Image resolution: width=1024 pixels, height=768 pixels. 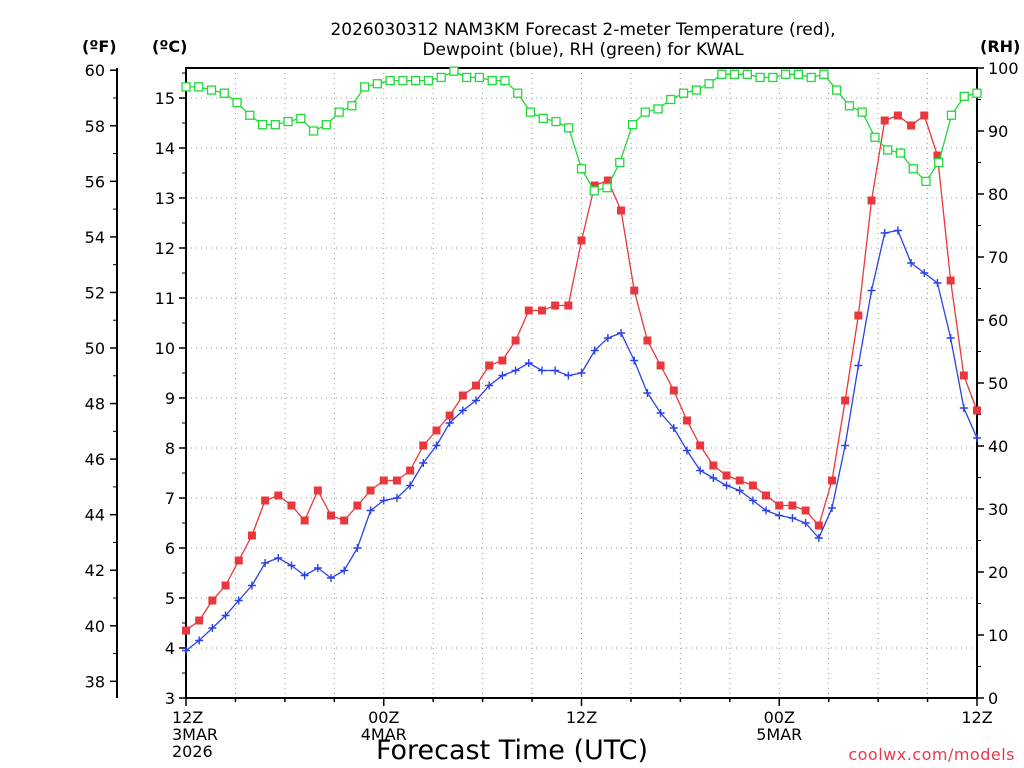 What do you see at coordinates (165, 198) in the screenshot?
I see `celsius-tick-label: 13` at bounding box center [165, 198].